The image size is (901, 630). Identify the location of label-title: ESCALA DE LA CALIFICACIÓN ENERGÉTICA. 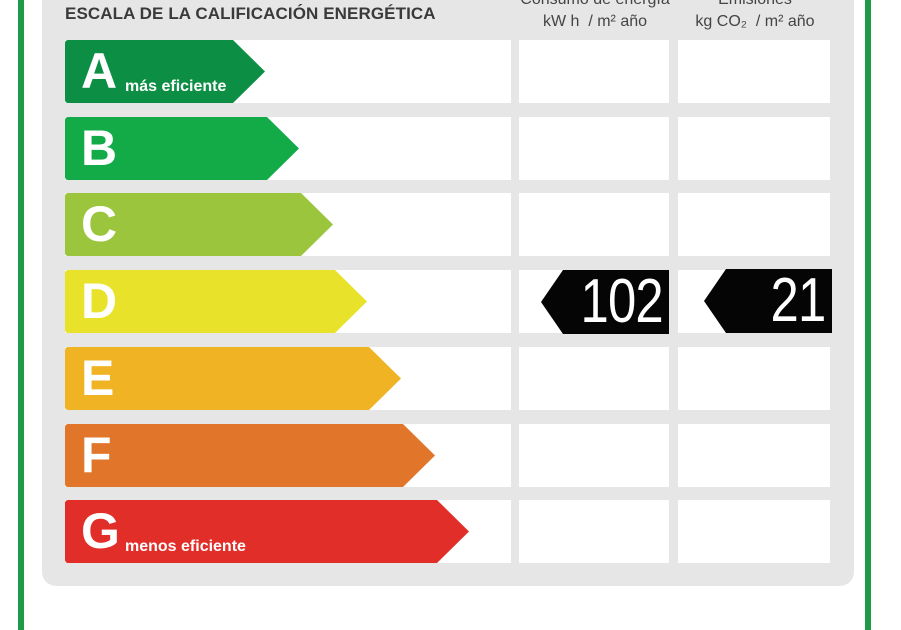
(250, 13).